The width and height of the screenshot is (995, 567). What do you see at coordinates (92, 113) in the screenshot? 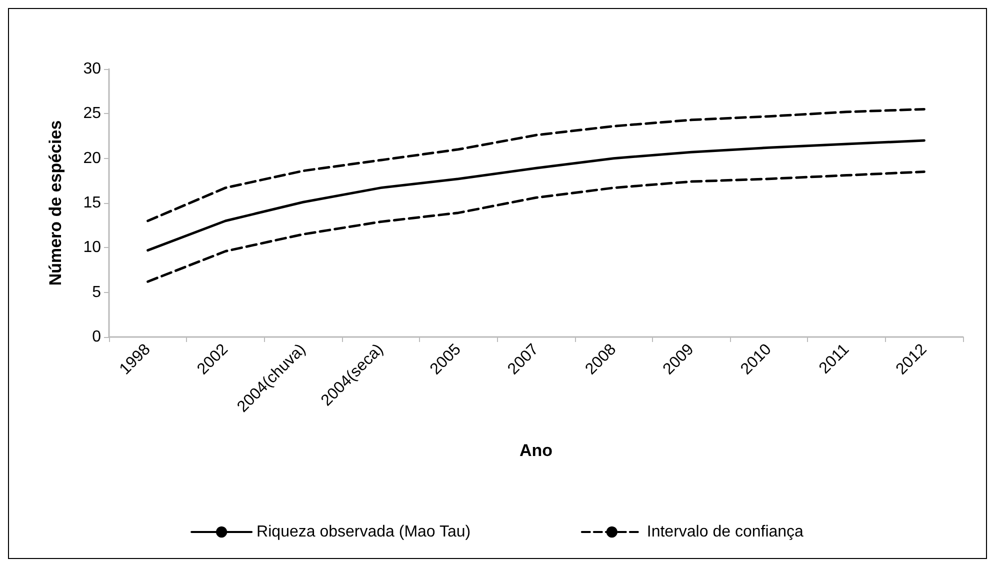
I see `y-tick-label: 25` at bounding box center [92, 113].